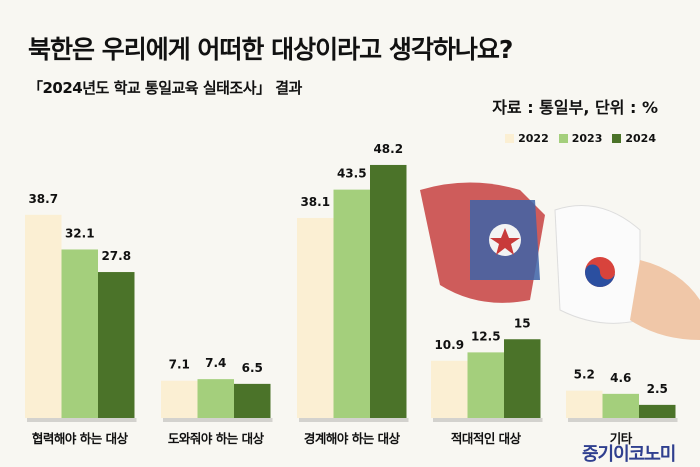  What do you see at coordinates (270, 49) in the screenshot?
I see `page-title: 북한은 우리에게 어떠한 대상이라고 생각하나요?` at bounding box center [270, 49].